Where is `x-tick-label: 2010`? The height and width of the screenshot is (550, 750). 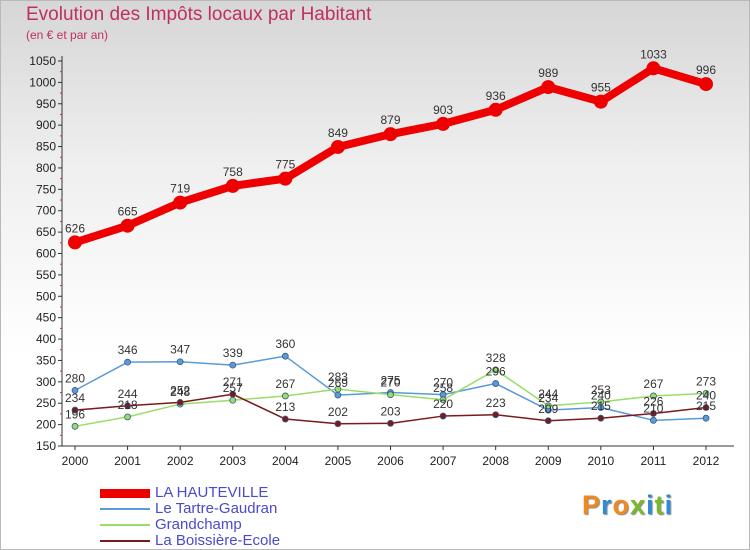
x-tick-label: 2010 is located at coordinates (600, 461).